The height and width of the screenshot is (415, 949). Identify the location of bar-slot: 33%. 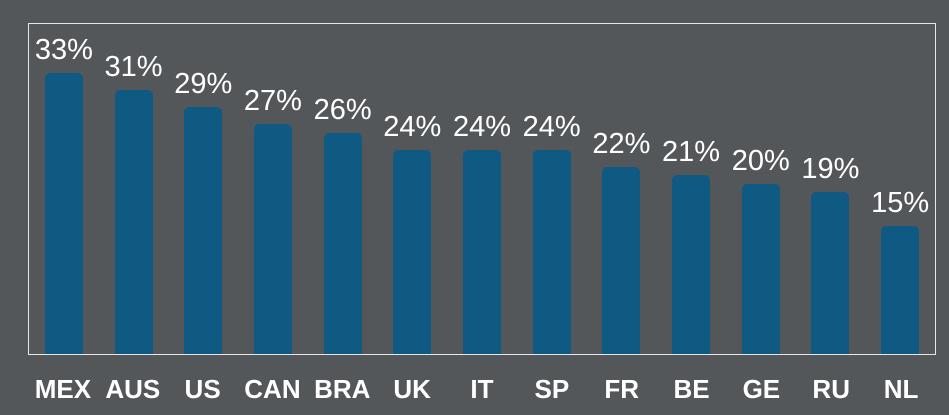
(64, 189).